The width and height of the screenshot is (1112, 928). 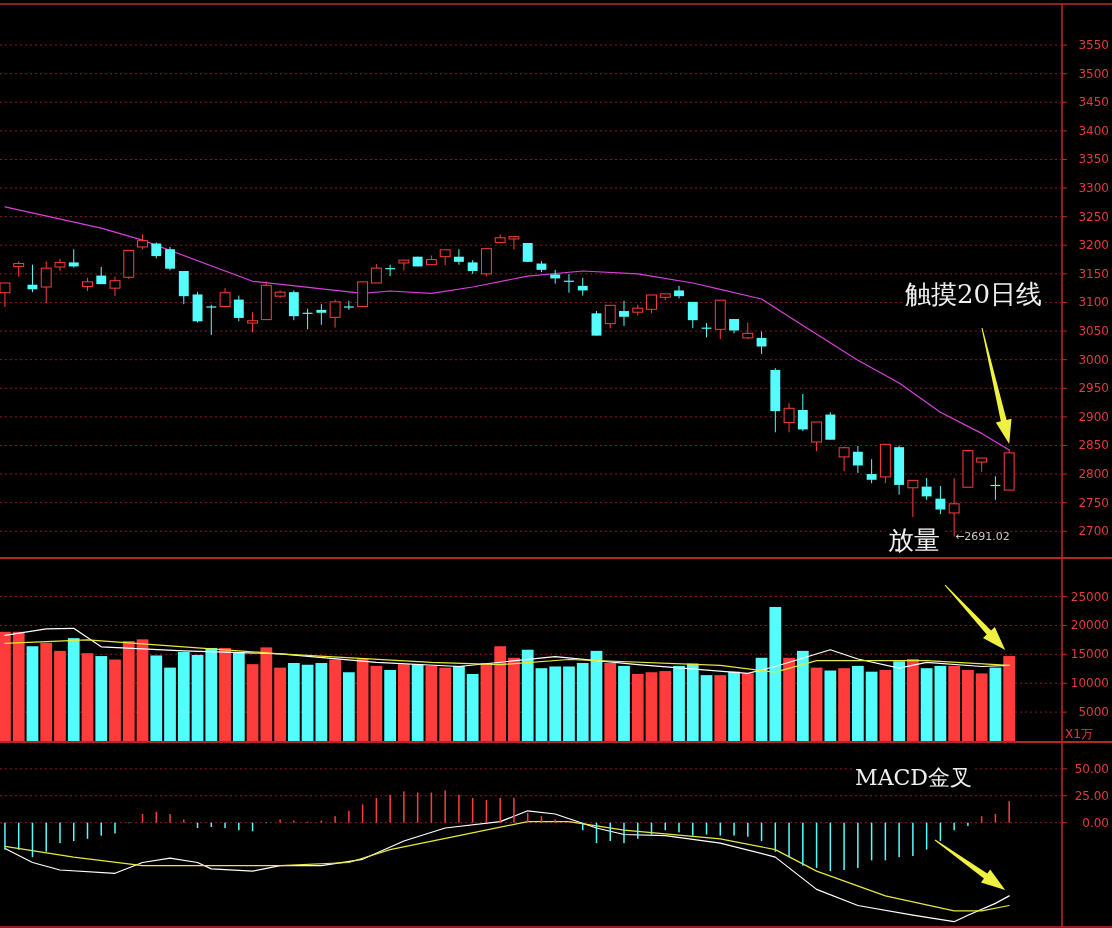 What do you see at coordinates (507, 866) in the screenshot?
I see `line-series` at bounding box center [507, 866].